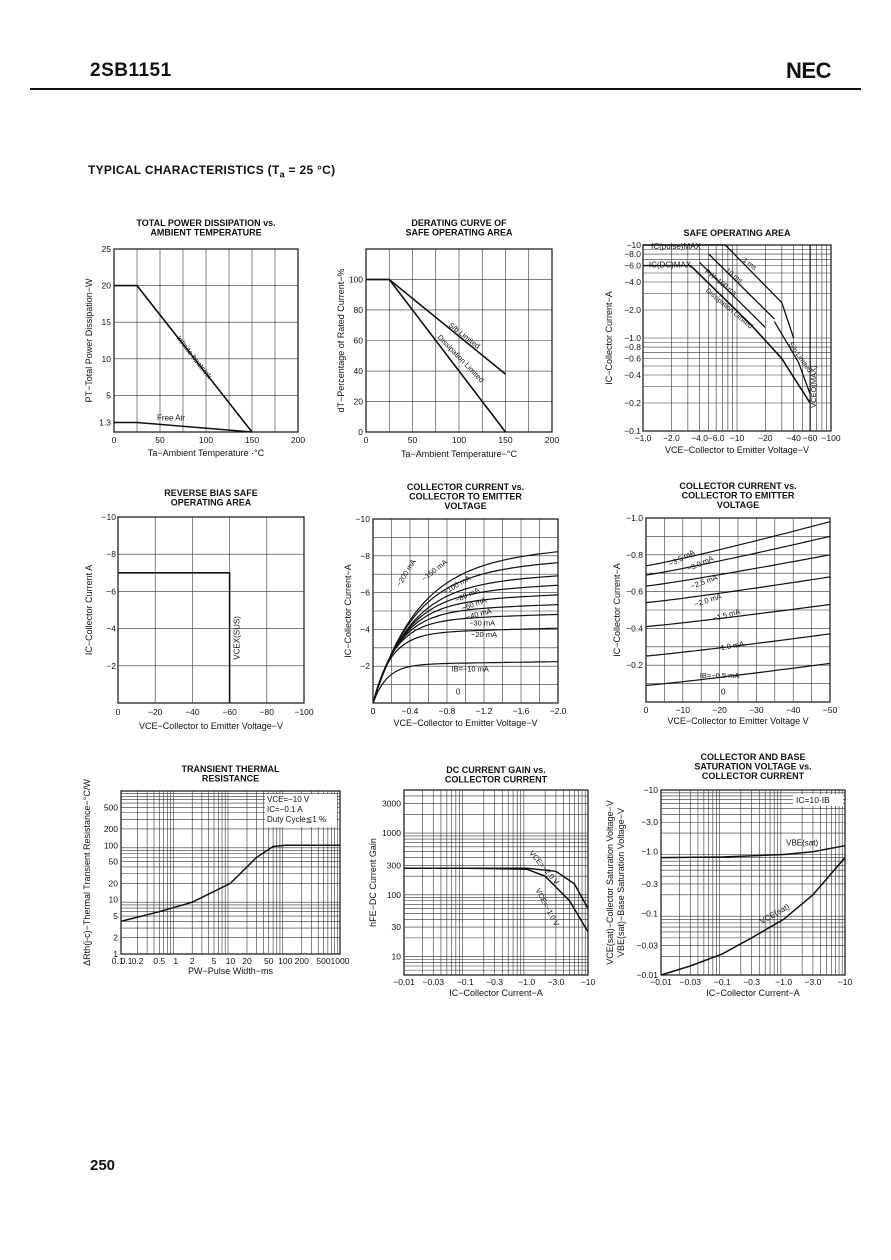 The width and height of the screenshot is (891, 1260). What do you see at coordinates (722, 982) in the screenshot?
I see `saturation-voltage-xtick: −0.1` at bounding box center [722, 982].